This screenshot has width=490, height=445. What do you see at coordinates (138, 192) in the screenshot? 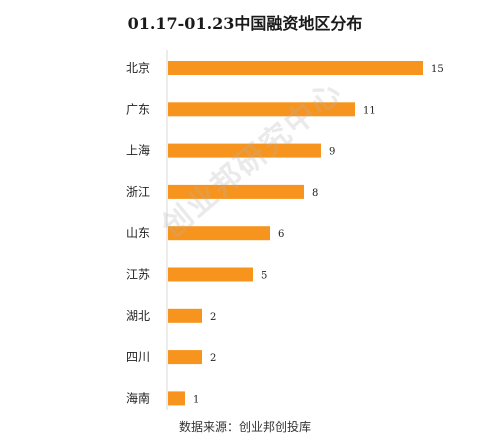
I see `category-label: 浙江` at bounding box center [138, 192].